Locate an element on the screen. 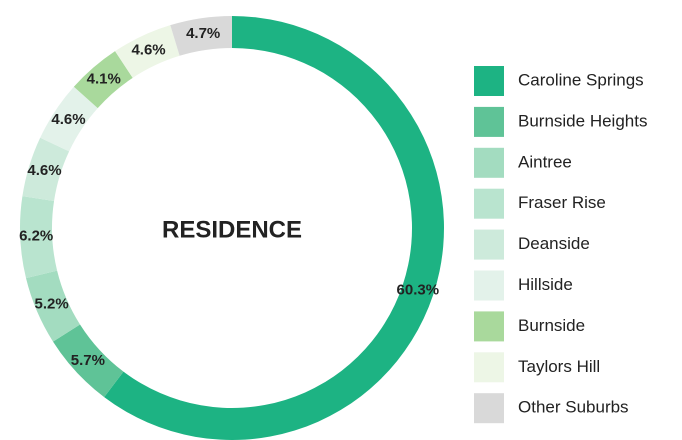  data-label: 4.1% is located at coordinates (104, 79).